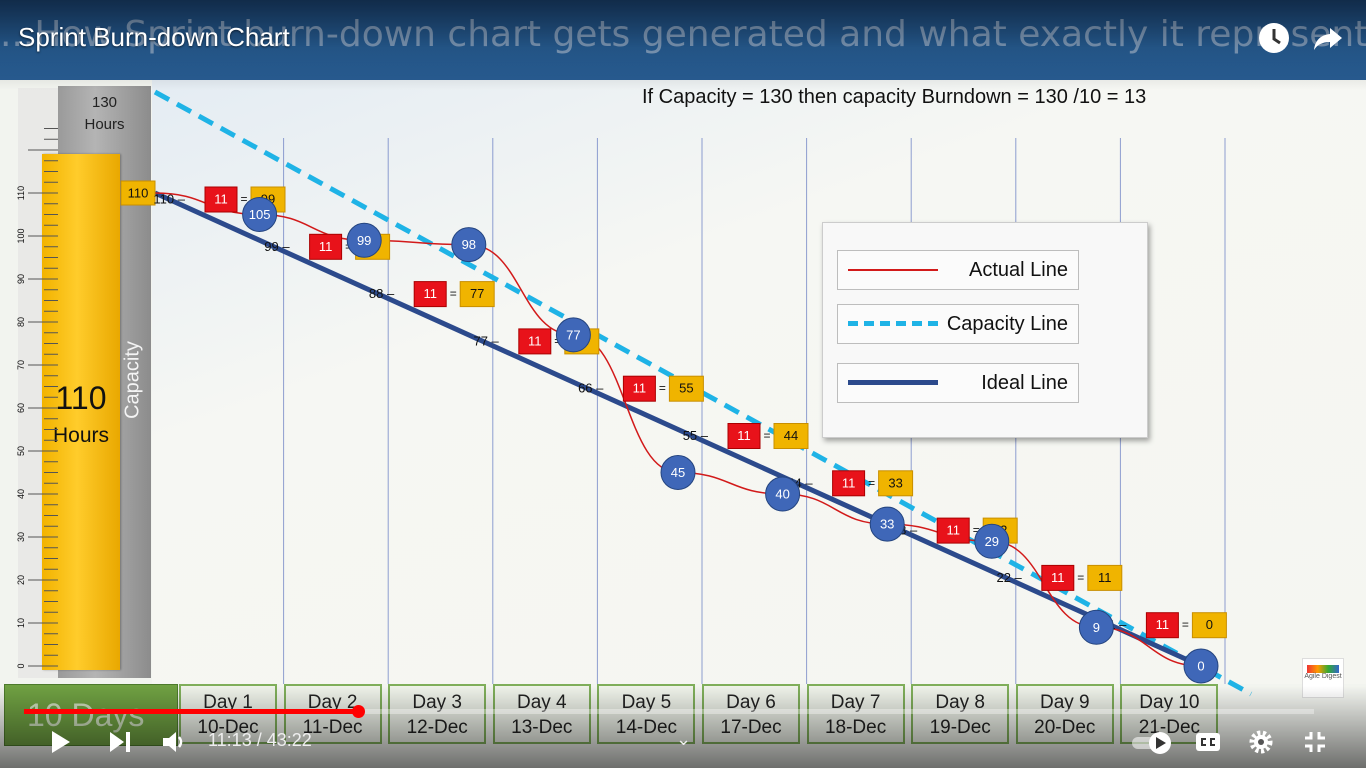 This screenshot has height=768, width=1366. What do you see at coordinates (21, 193) in the screenshot?
I see `y-tick-label: 110` at bounding box center [21, 193].